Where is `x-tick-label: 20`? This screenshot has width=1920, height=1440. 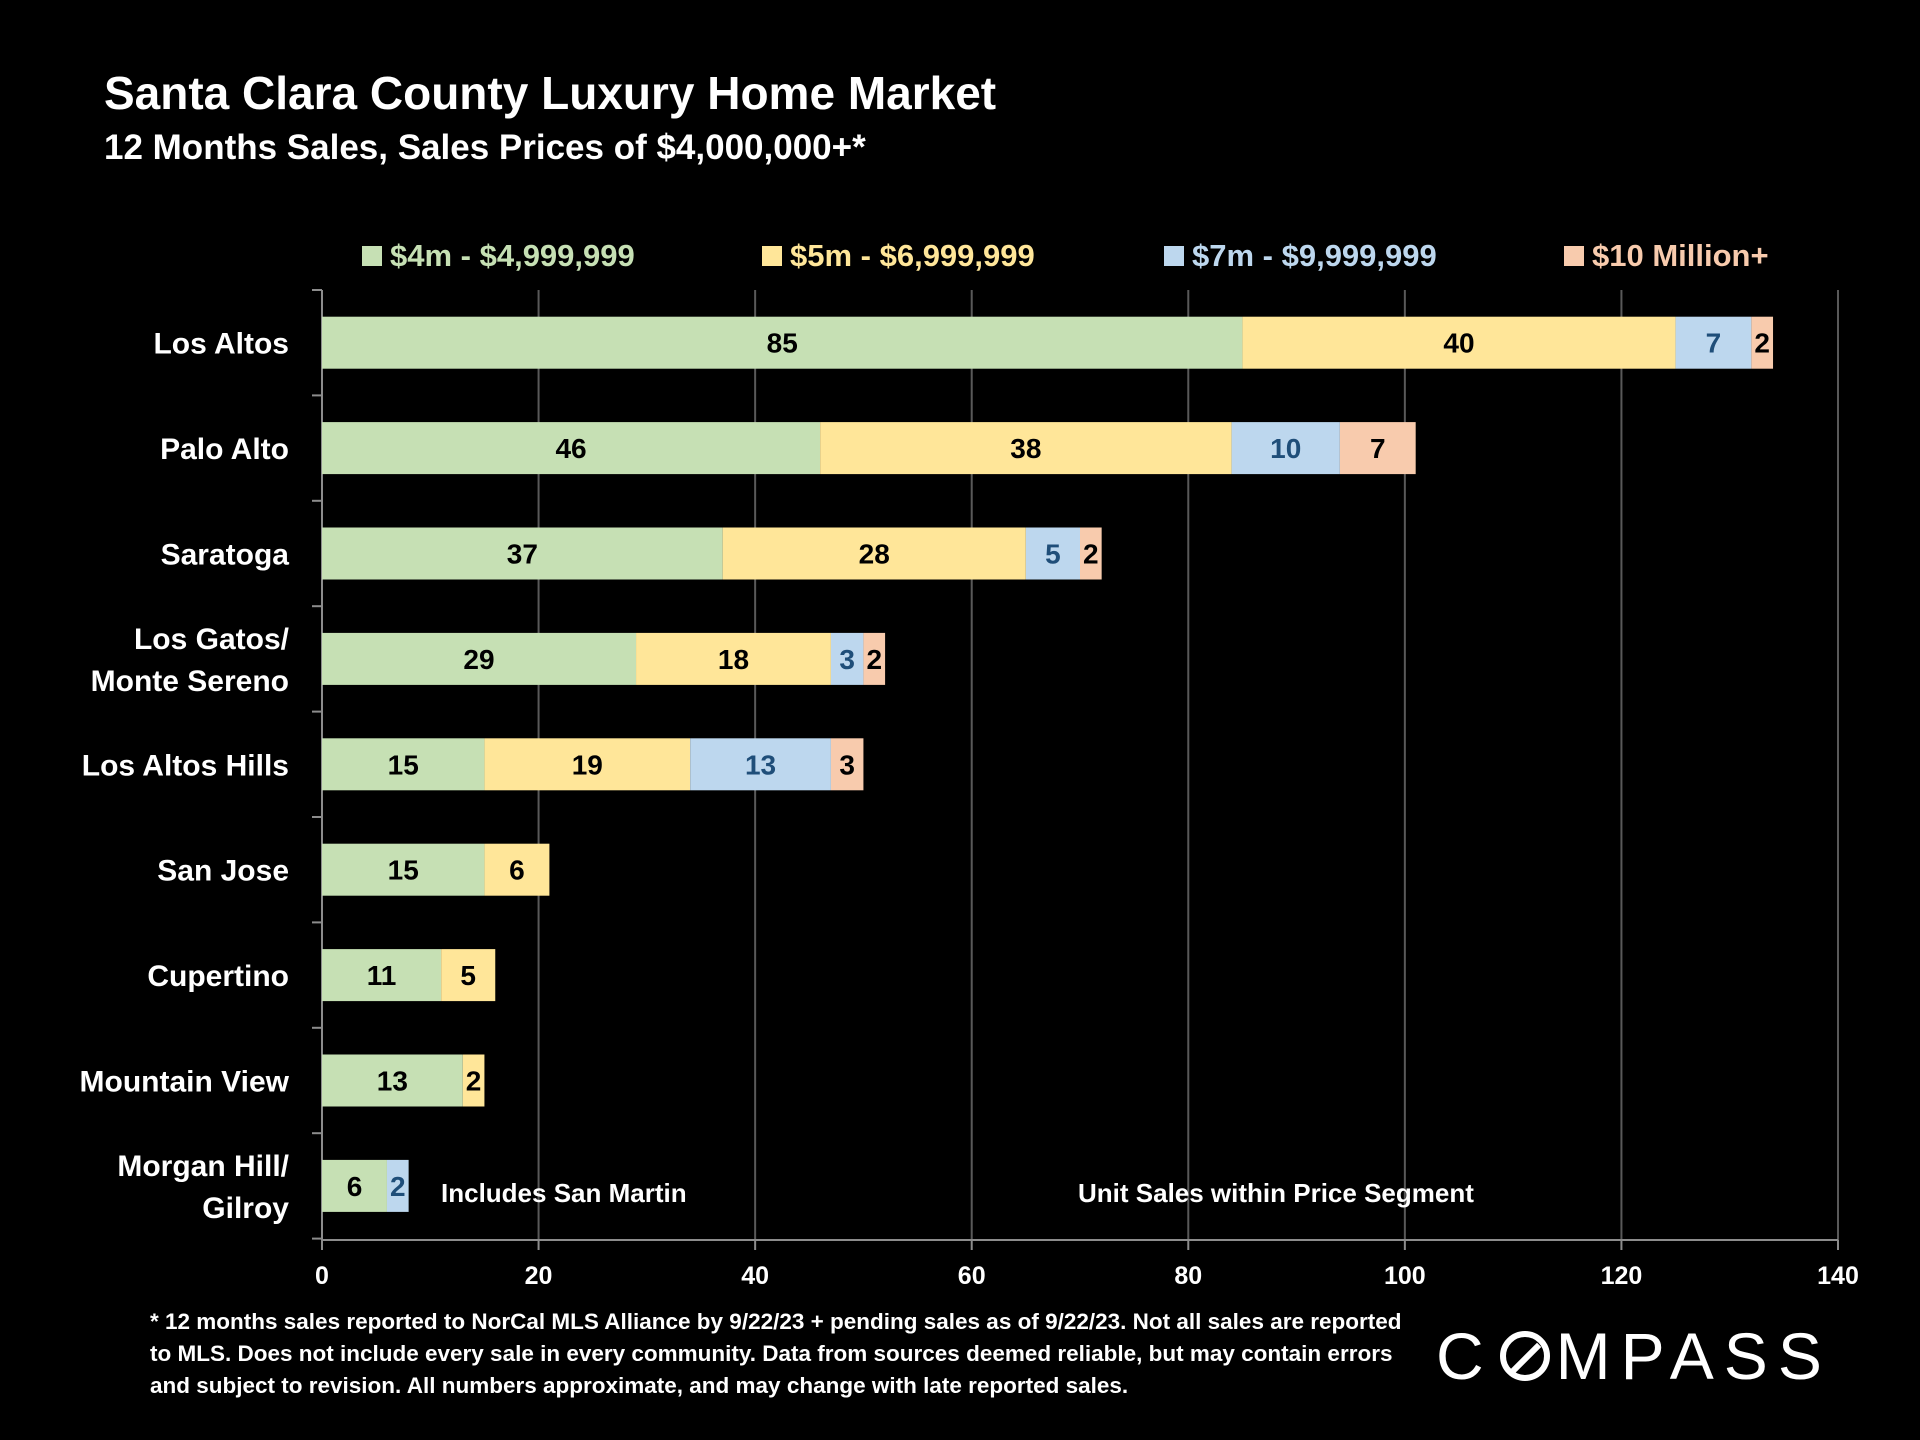
x-tick-label: 20 is located at coordinates (539, 1276).